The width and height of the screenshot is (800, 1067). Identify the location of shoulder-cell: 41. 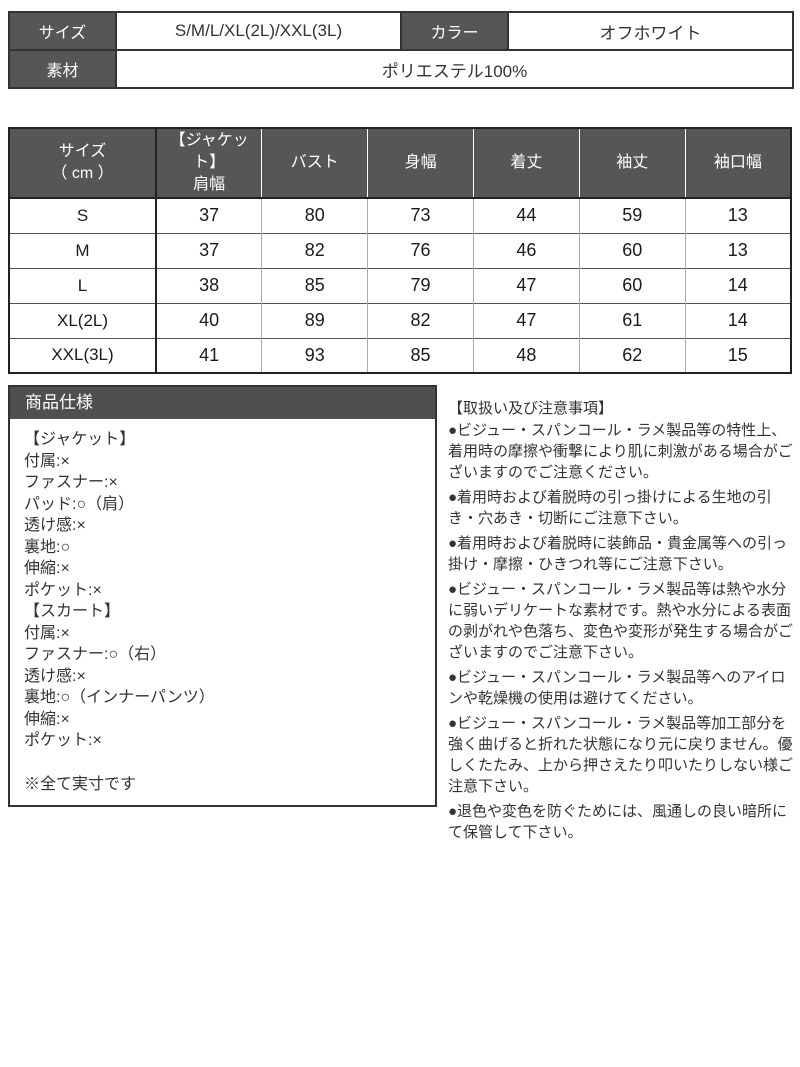
(208, 355).